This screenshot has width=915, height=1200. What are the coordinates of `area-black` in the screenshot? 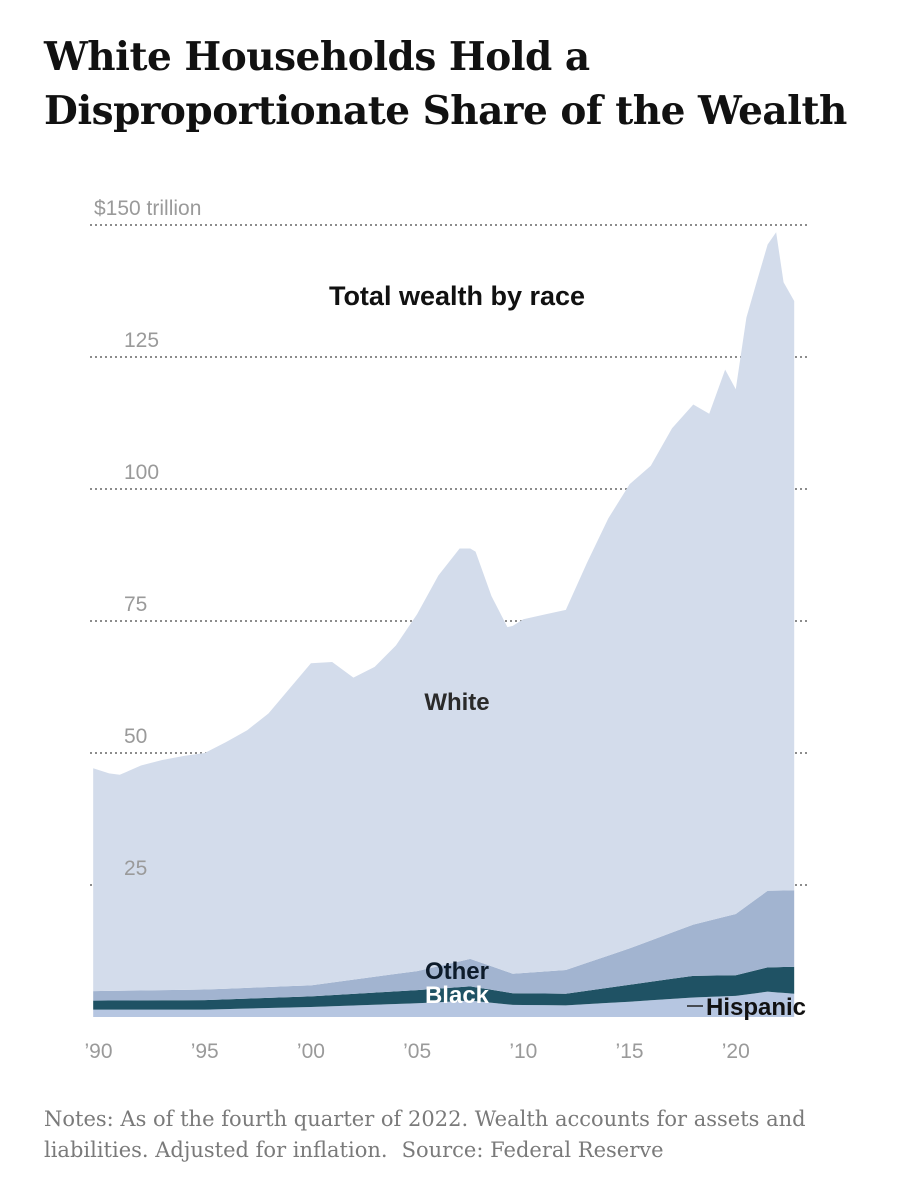 It's located at (444, 988).